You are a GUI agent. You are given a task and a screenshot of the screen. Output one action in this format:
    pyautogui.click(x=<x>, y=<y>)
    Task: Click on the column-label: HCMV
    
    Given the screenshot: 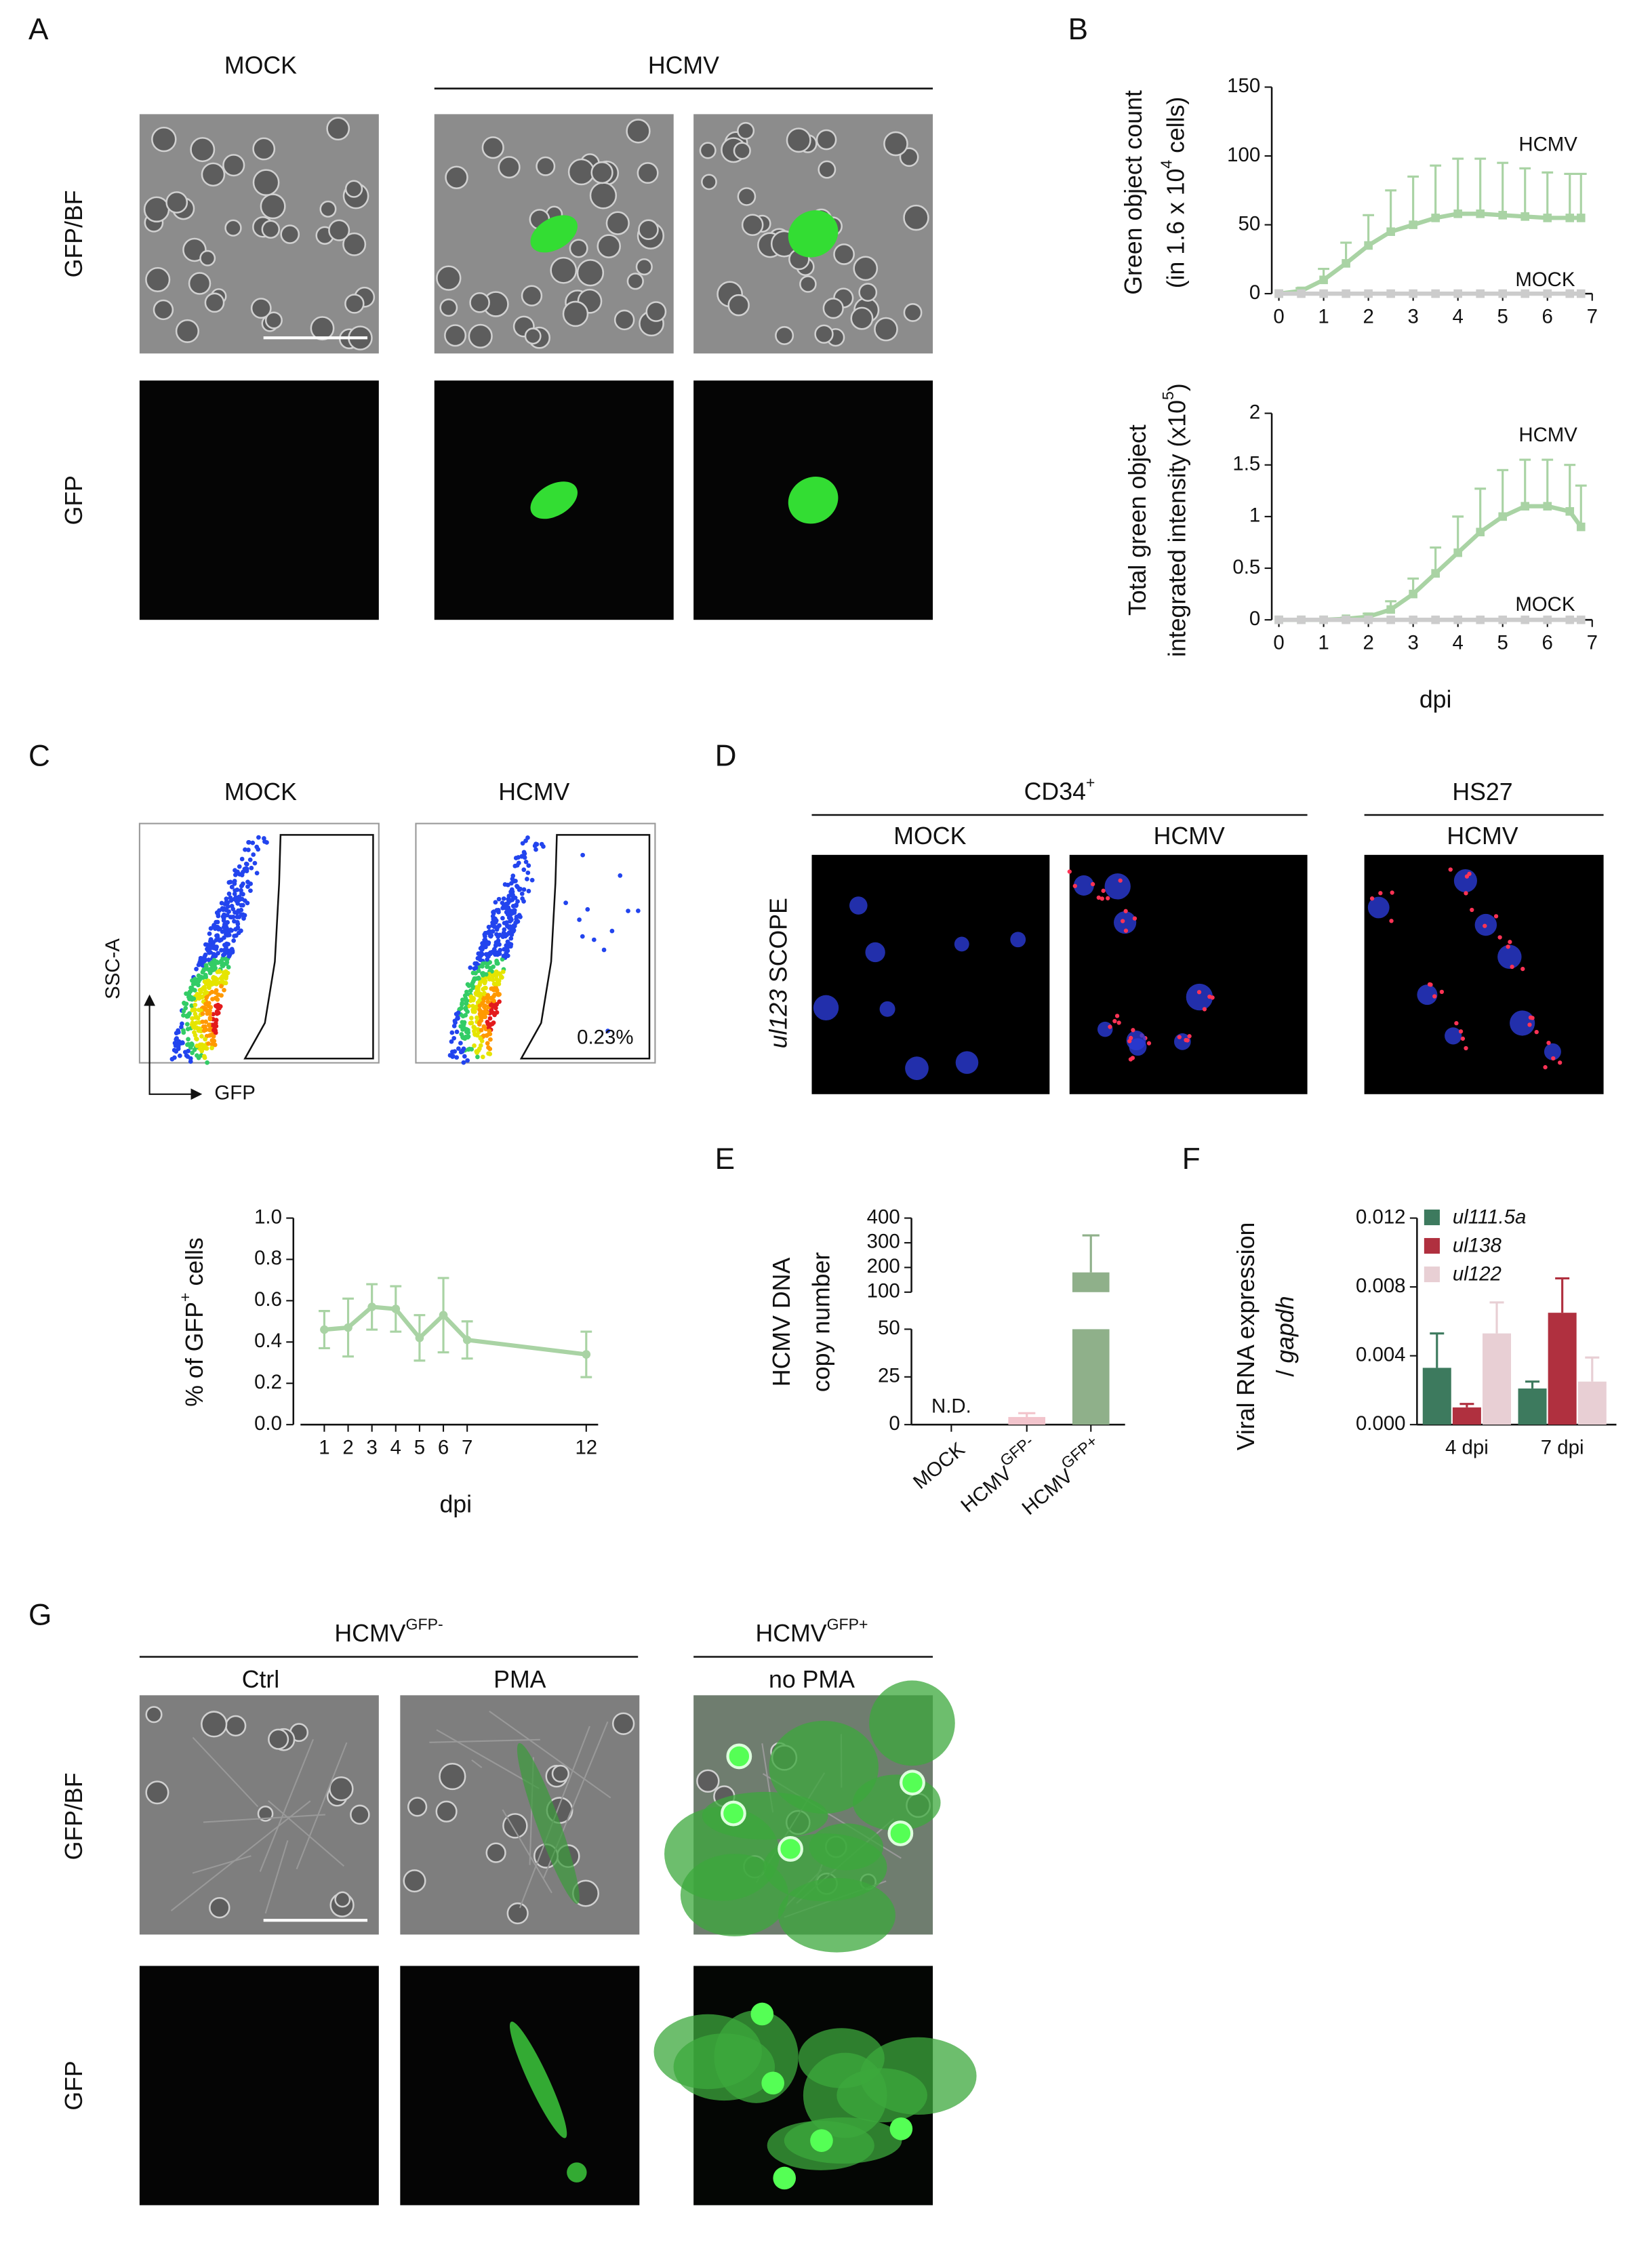 What is the action you would take?
    pyautogui.click(x=1482, y=836)
    